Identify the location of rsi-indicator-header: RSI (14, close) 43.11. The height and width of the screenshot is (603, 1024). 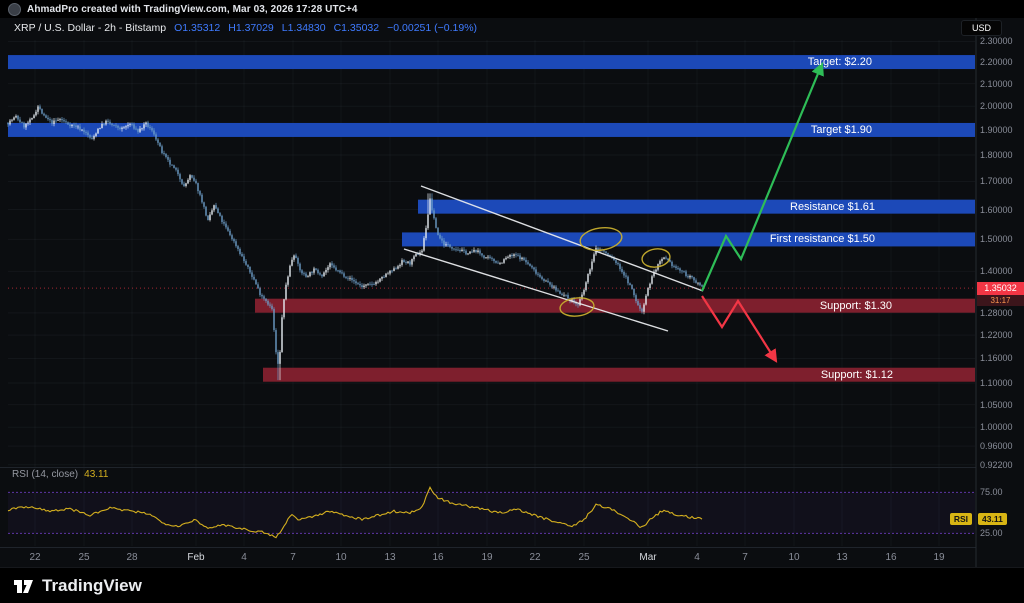
(60, 474).